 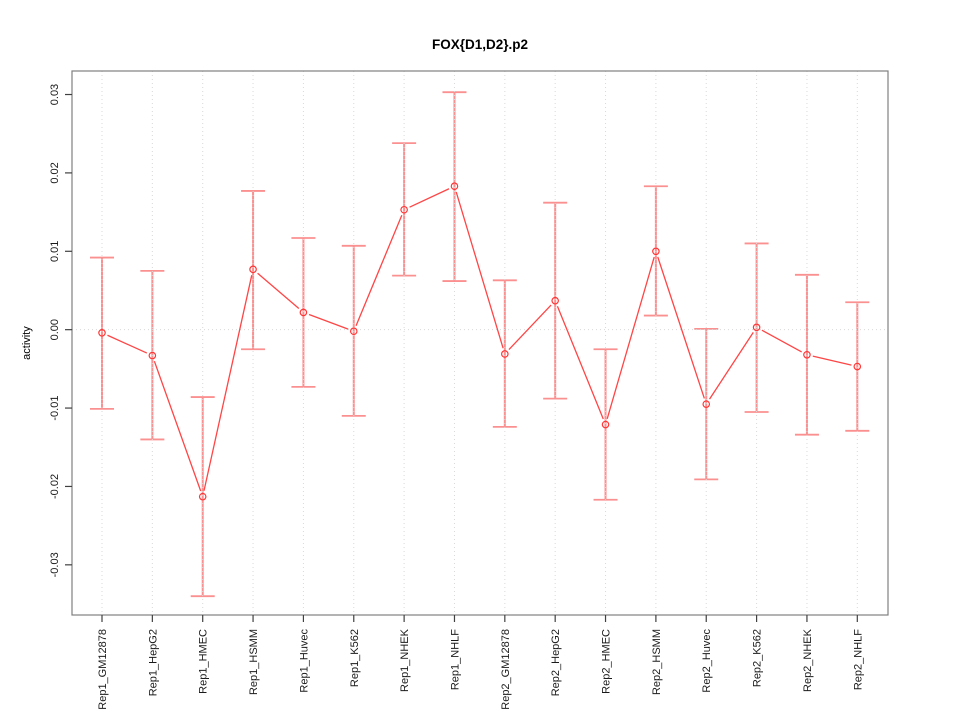 What do you see at coordinates (55, 251) in the screenshot?
I see `y-tick-label: 0.01` at bounding box center [55, 251].